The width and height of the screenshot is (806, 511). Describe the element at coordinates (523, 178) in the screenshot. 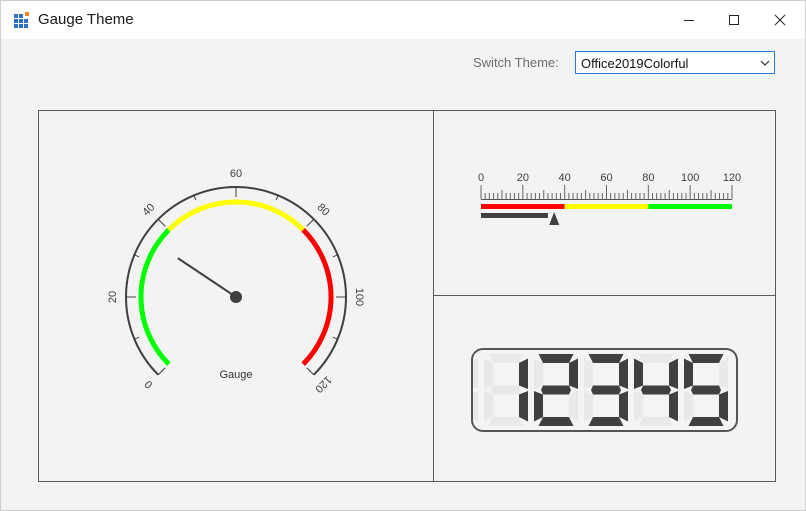

I see `linear-tick-label: 20` at that location.